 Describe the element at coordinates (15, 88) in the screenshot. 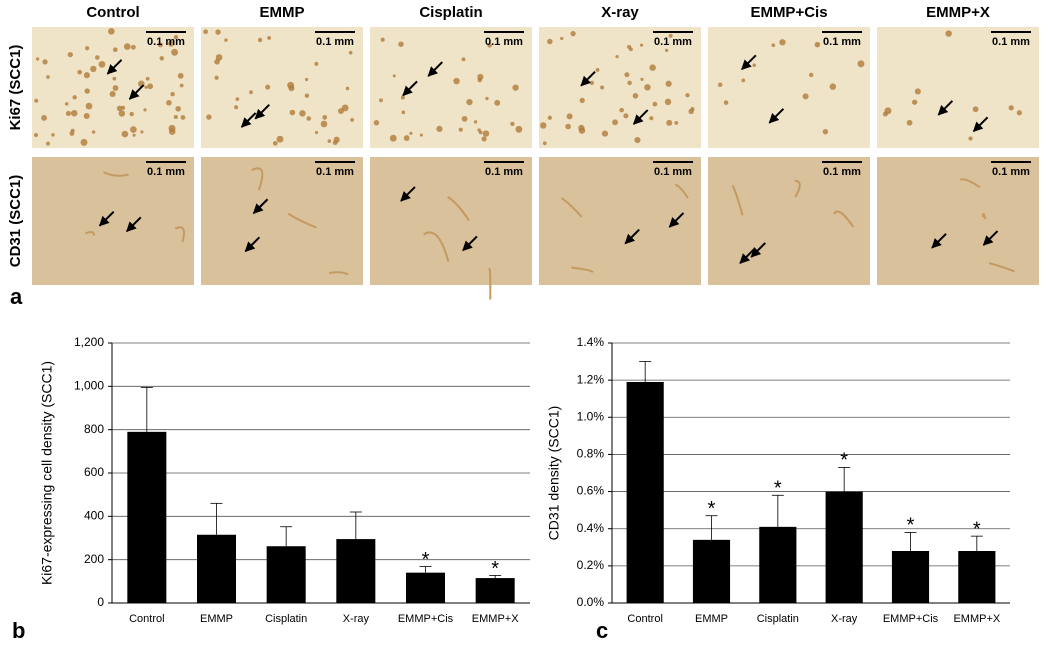

I see `row-label: Ki67 (SCC1)` at that location.